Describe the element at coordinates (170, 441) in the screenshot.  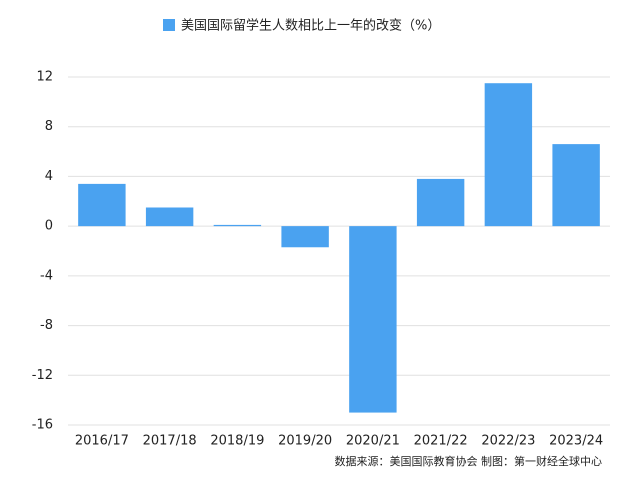
I see `x-tick-label: 2017/18` at that location.